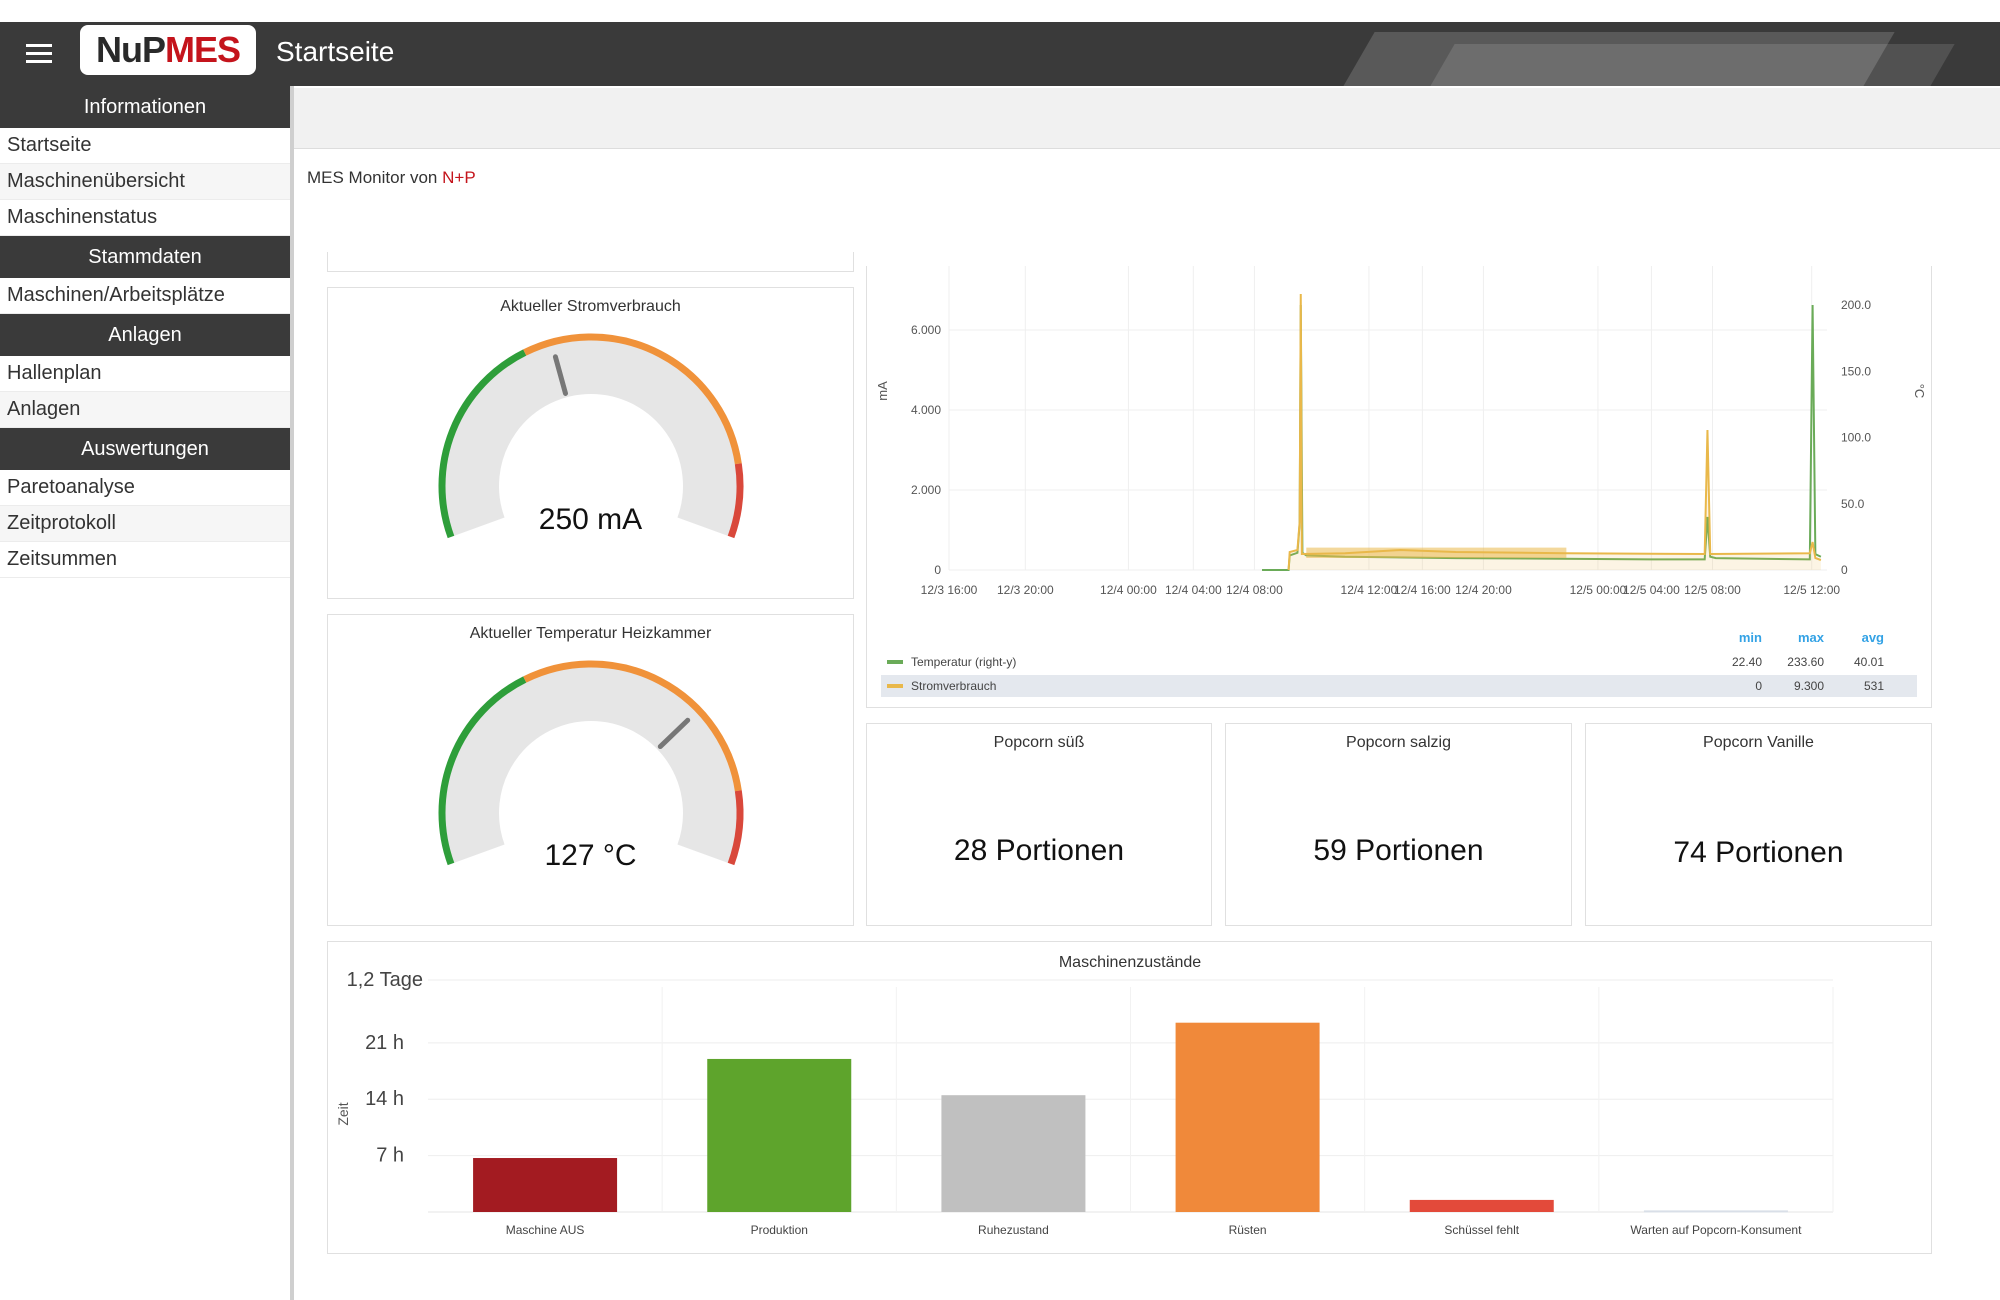  I want to click on legend-value: 0, so click(1758, 686).